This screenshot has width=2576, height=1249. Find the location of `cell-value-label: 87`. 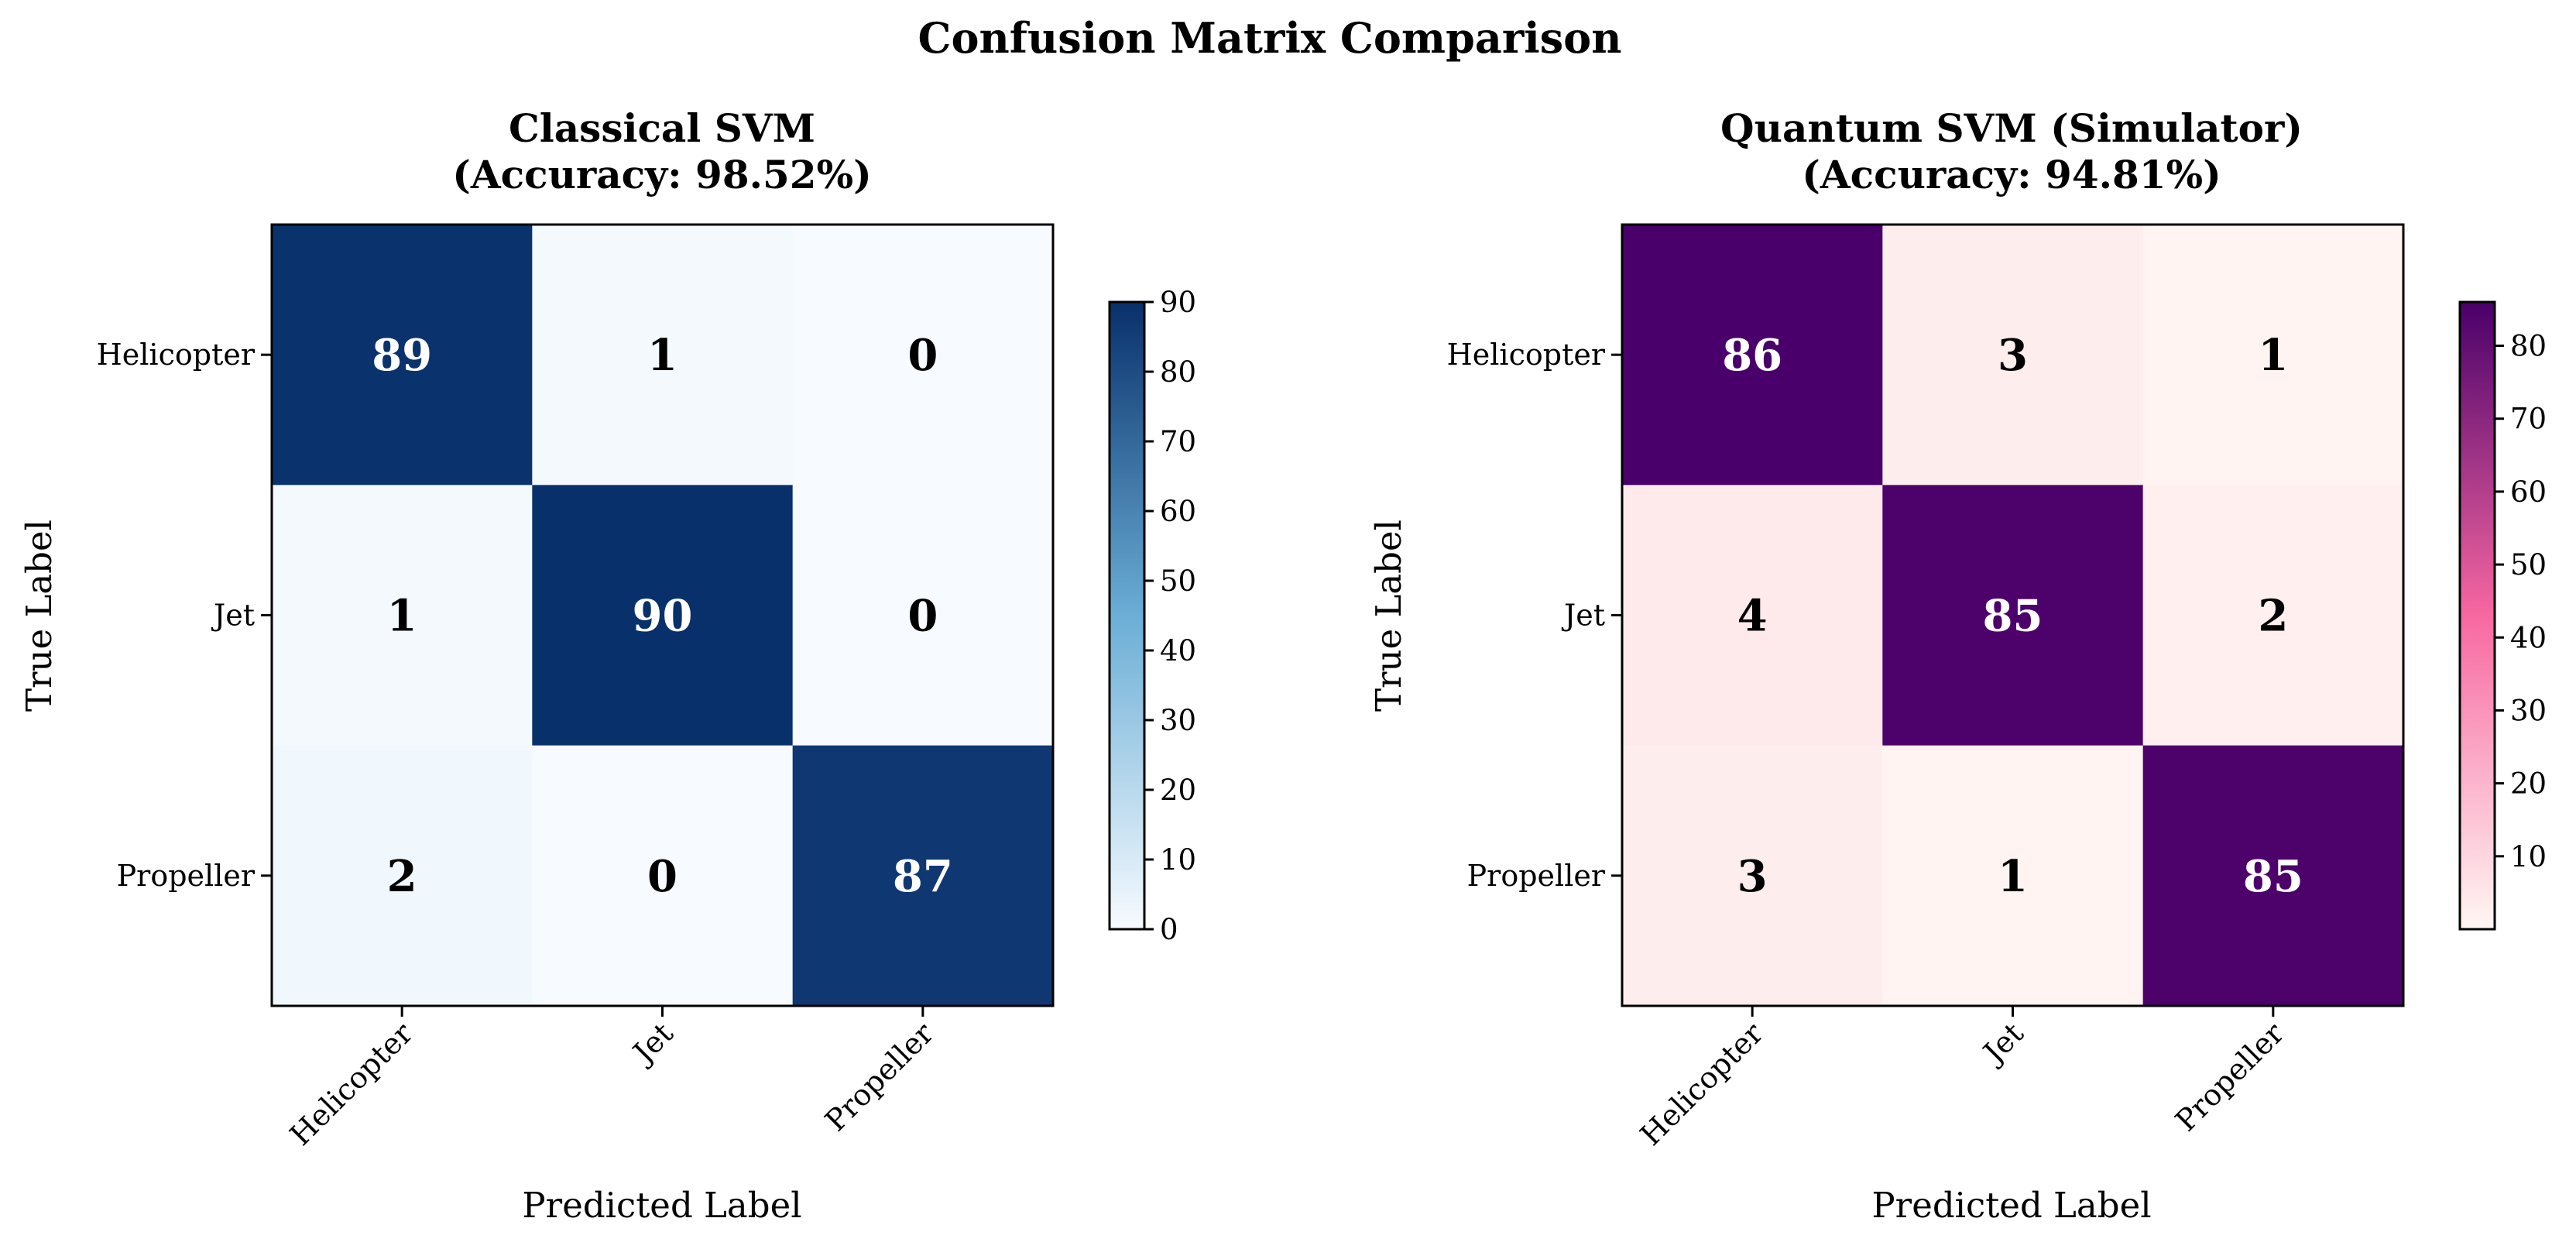

cell-value-label: 87 is located at coordinates (923, 876).